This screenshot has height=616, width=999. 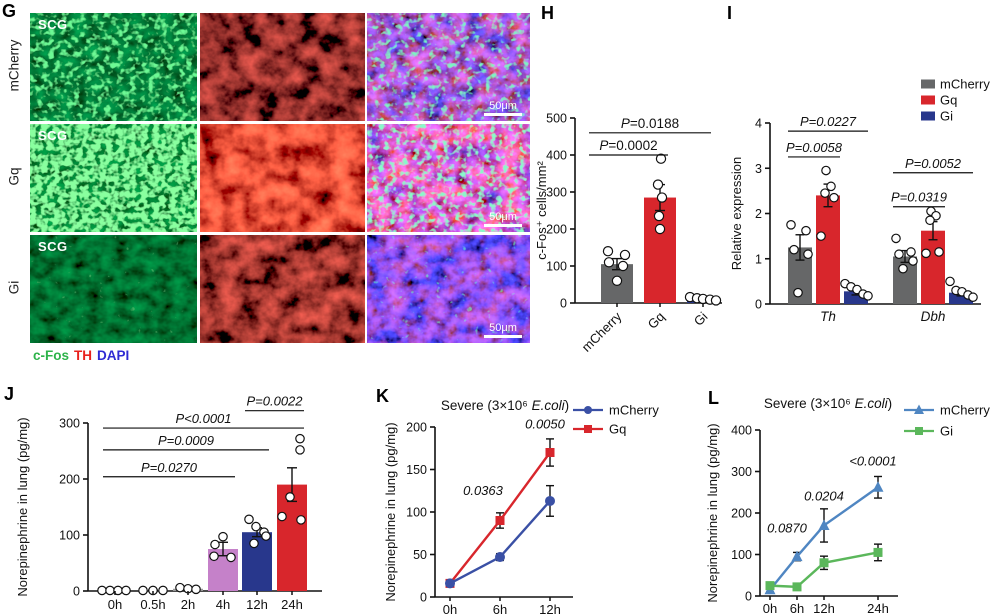 I want to click on scale-bar-line, so click(x=503, y=336).